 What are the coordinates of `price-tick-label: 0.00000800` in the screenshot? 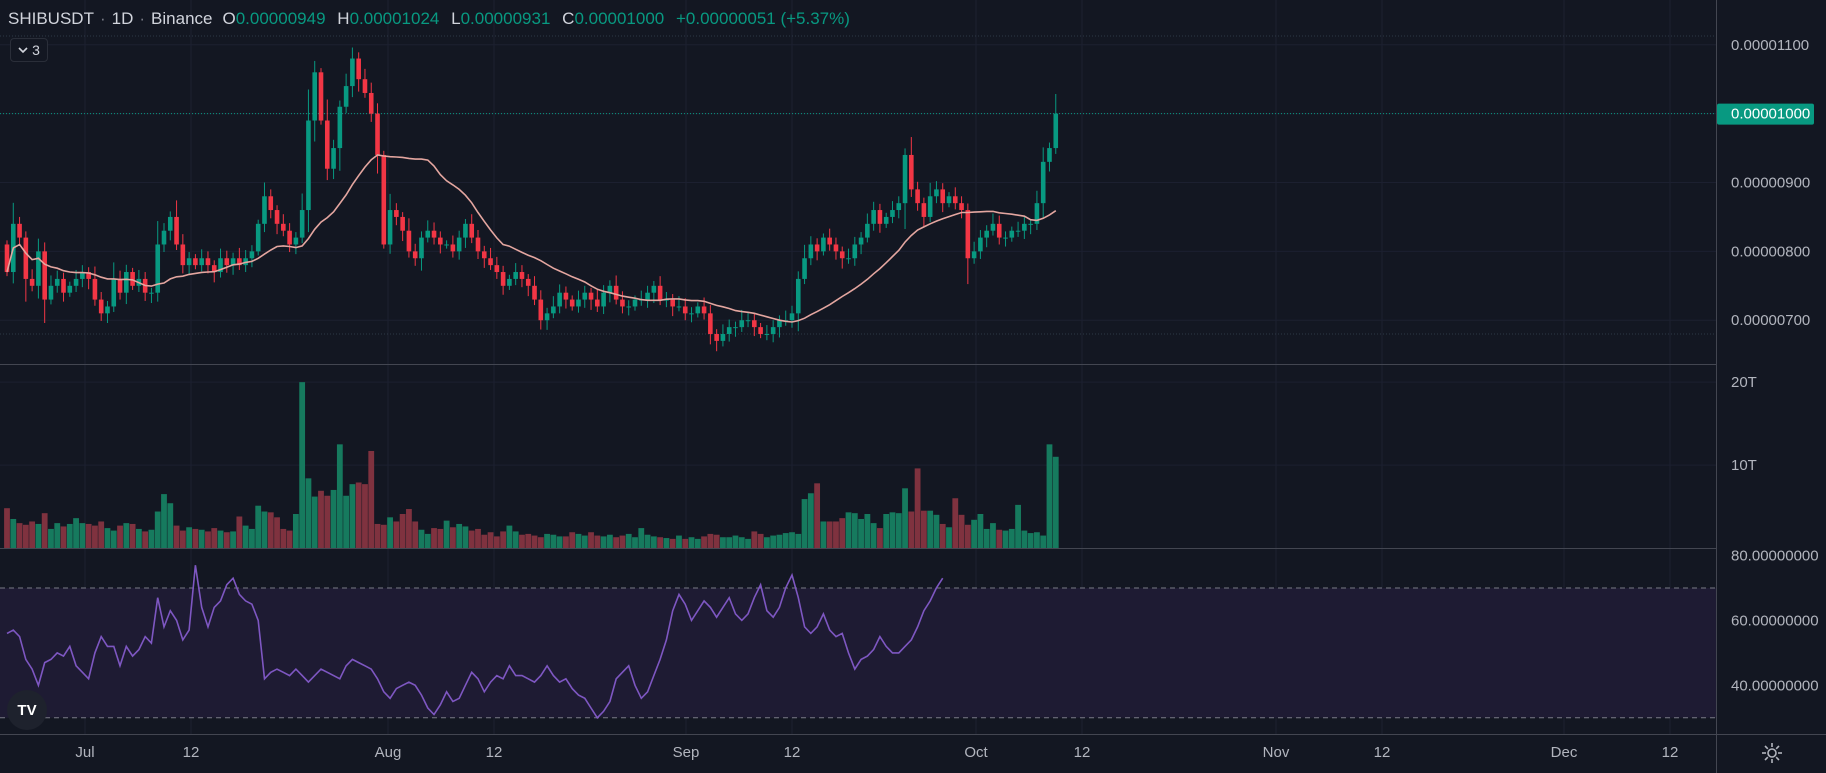 It's located at (1770, 251).